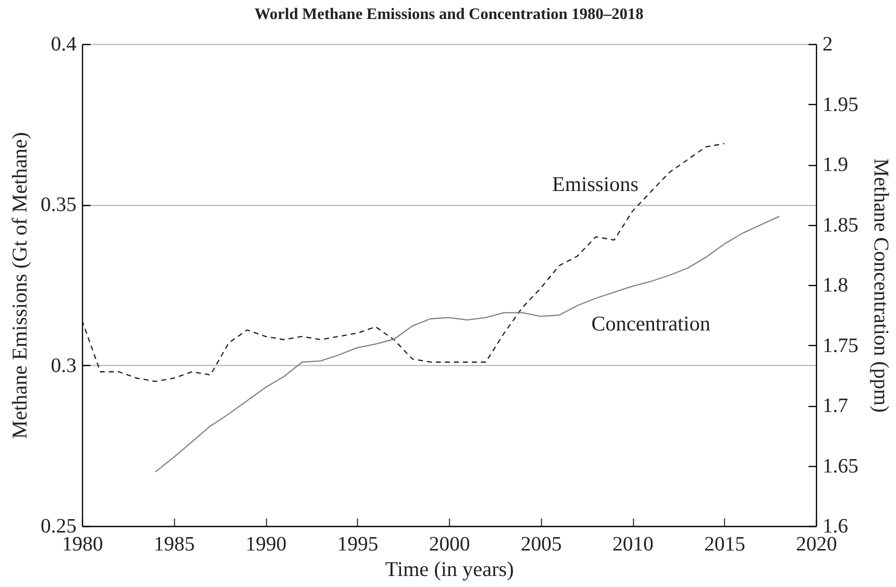 The image size is (896, 587). Describe the element at coordinates (449, 14) in the screenshot. I see `chart-title: World Methane Emissions and Concentration 1980–2018` at that location.